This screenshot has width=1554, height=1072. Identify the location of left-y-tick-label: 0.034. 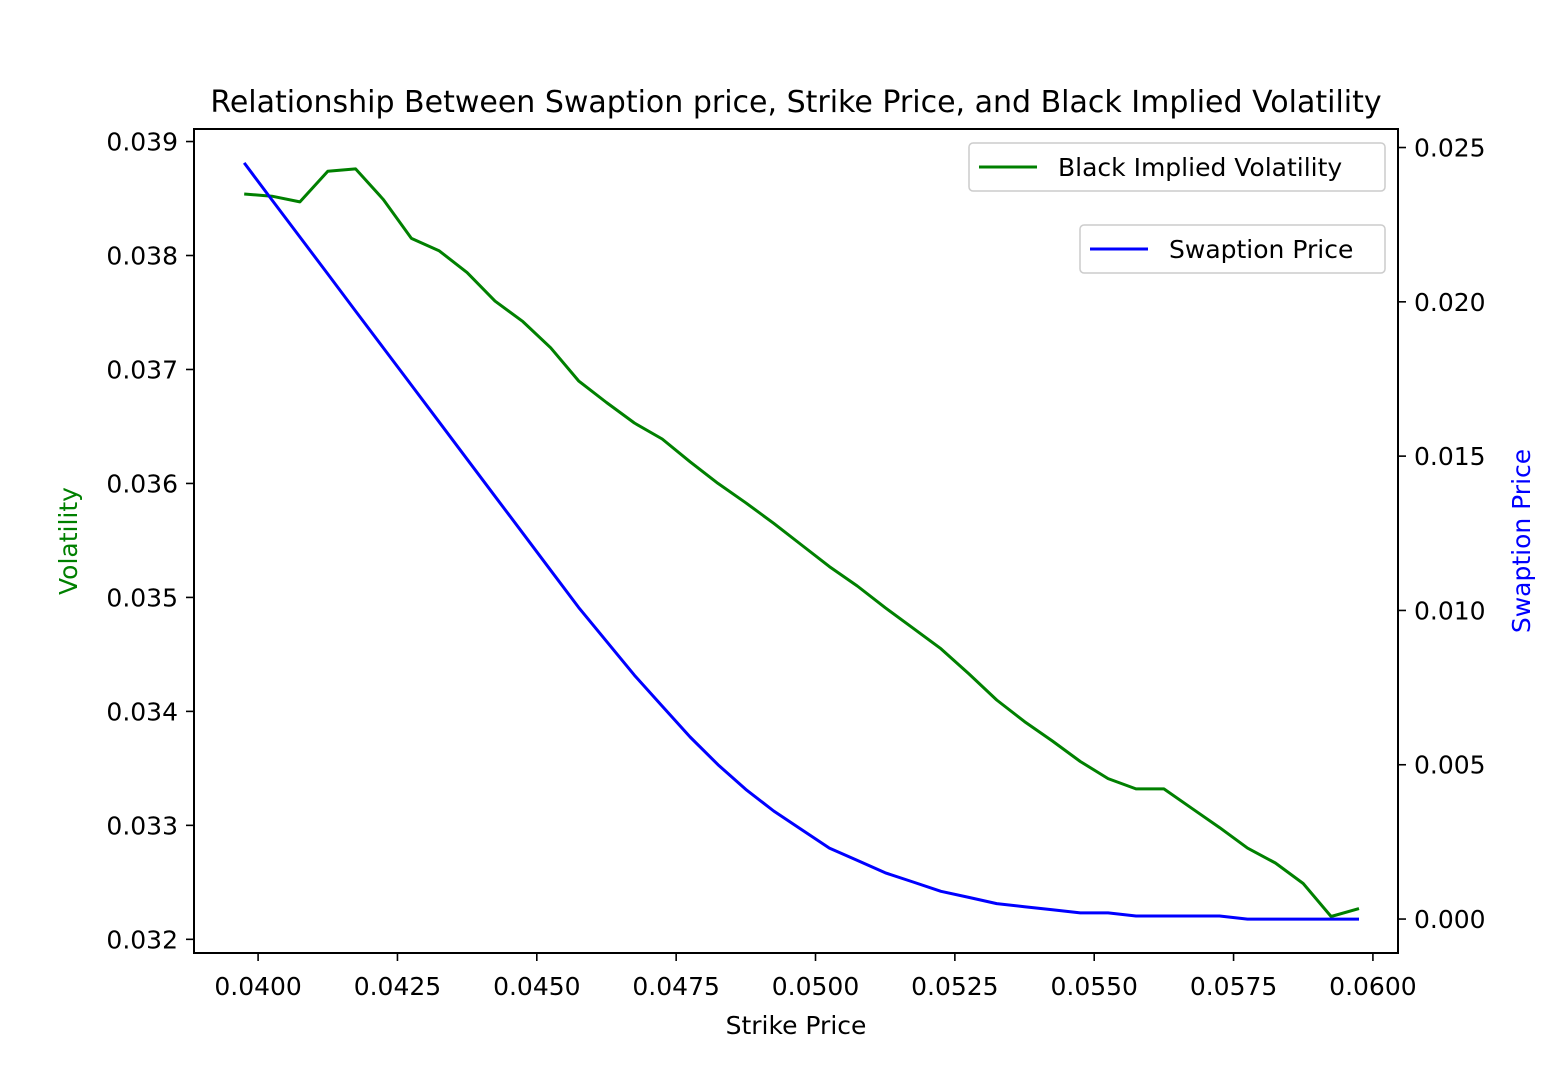
(142, 711).